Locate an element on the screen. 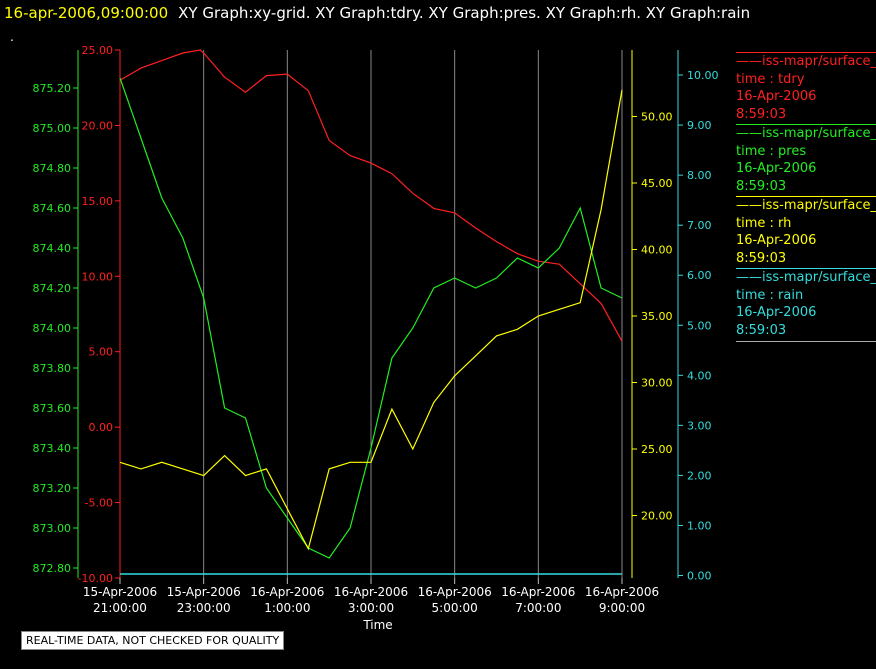  pres-tick-label: 874.20 is located at coordinates (52, 288).